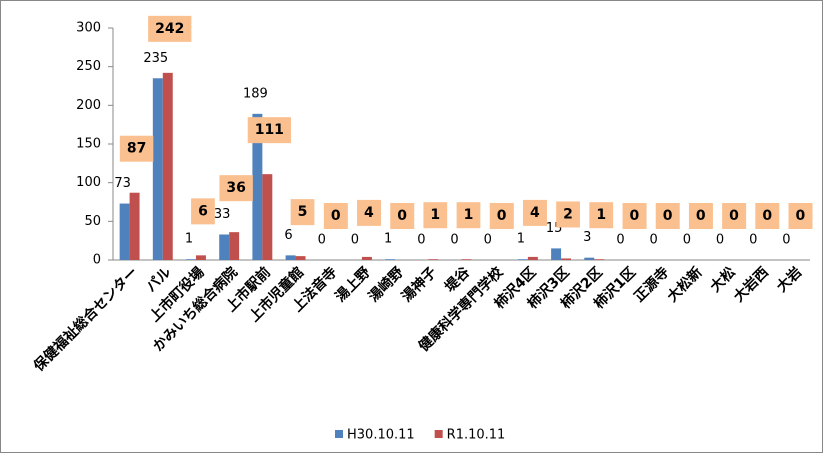 The image size is (831, 457). I want to click on data-label-group: 36, so click(236, 188).